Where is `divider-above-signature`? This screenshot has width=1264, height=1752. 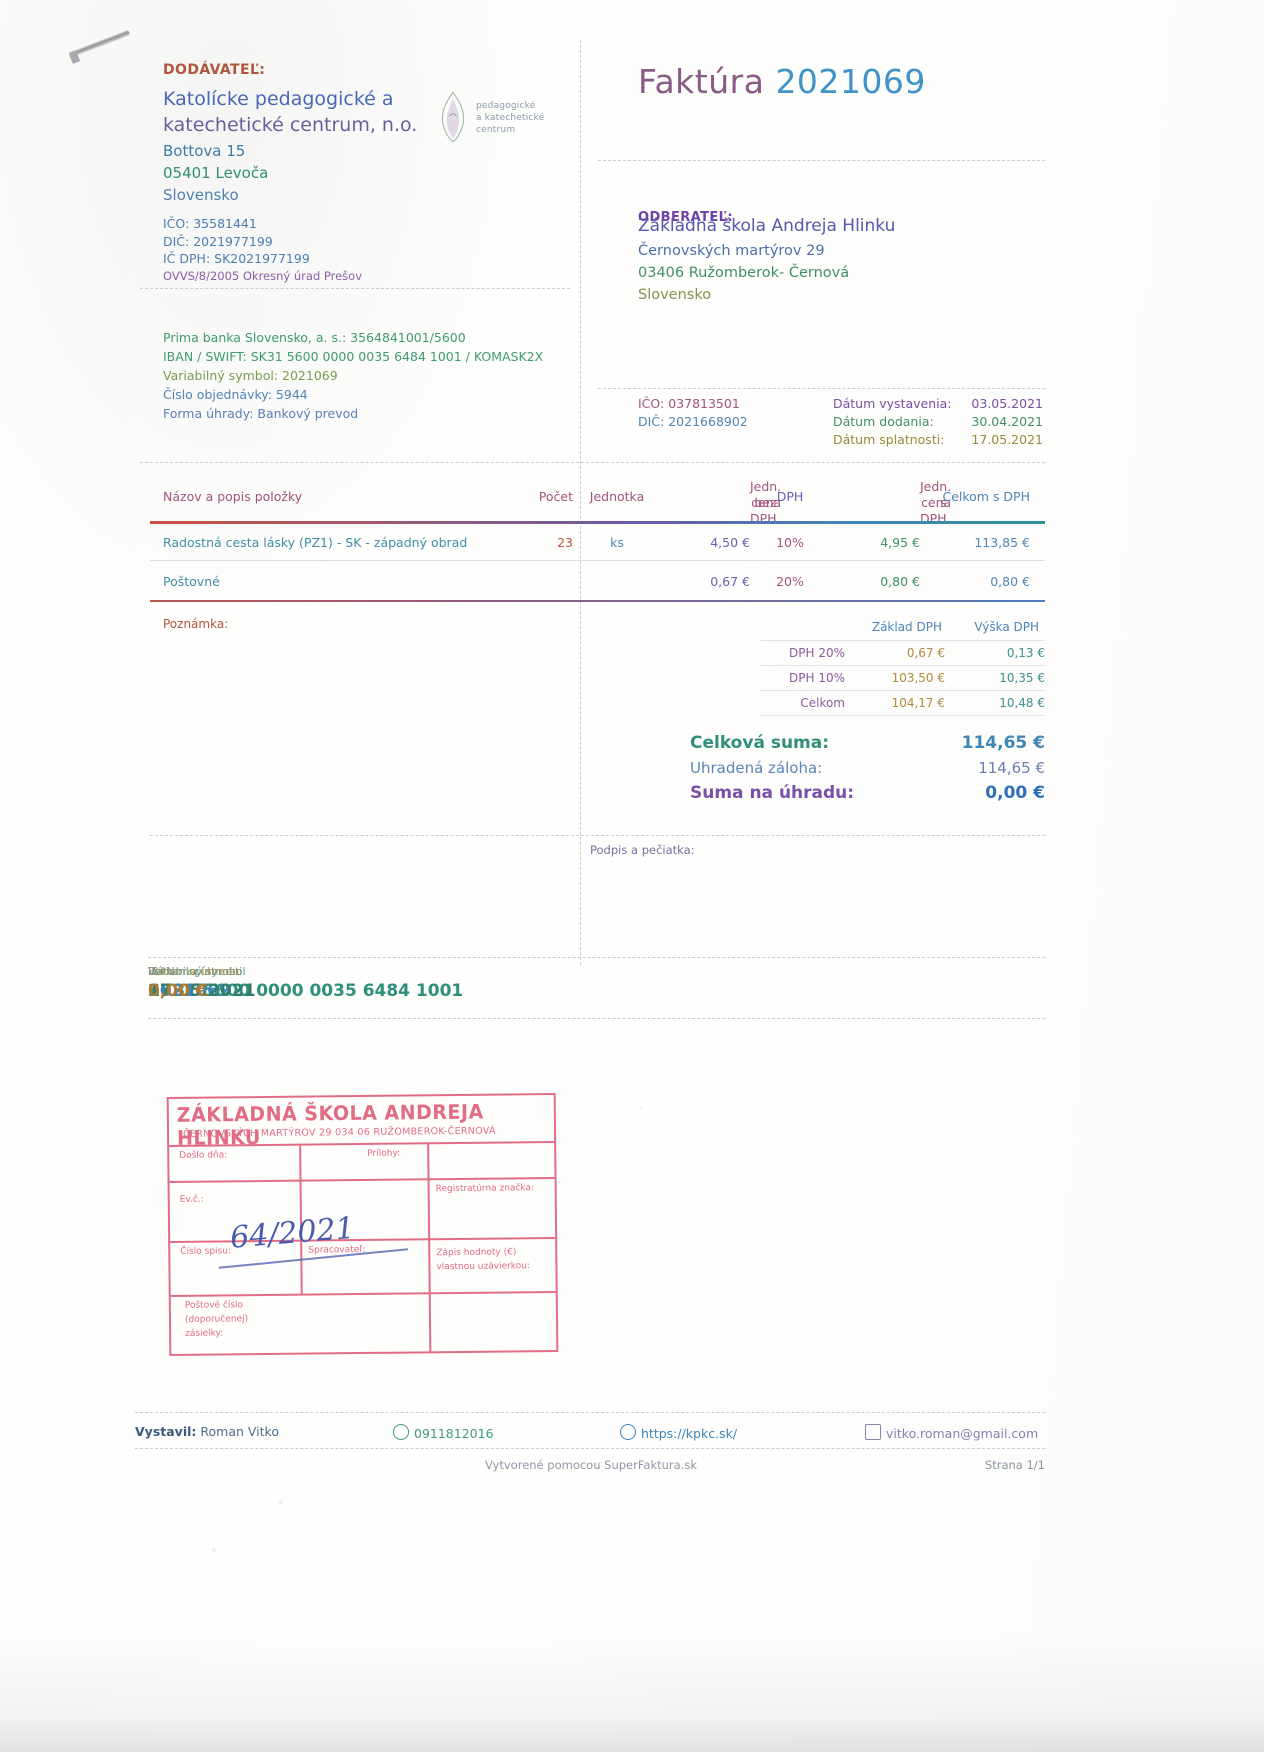 divider-above-signature is located at coordinates (597, 835).